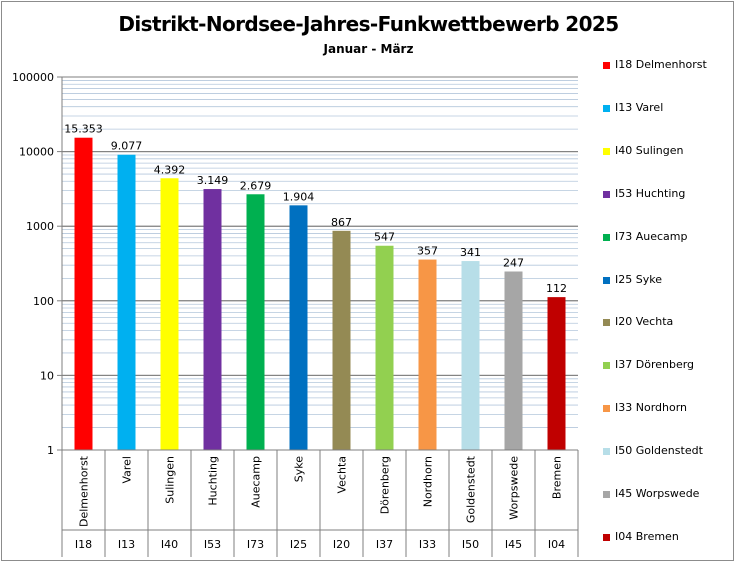  Describe the element at coordinates (470, 544) in the screenshot. I see `category-code: I50` at that location.